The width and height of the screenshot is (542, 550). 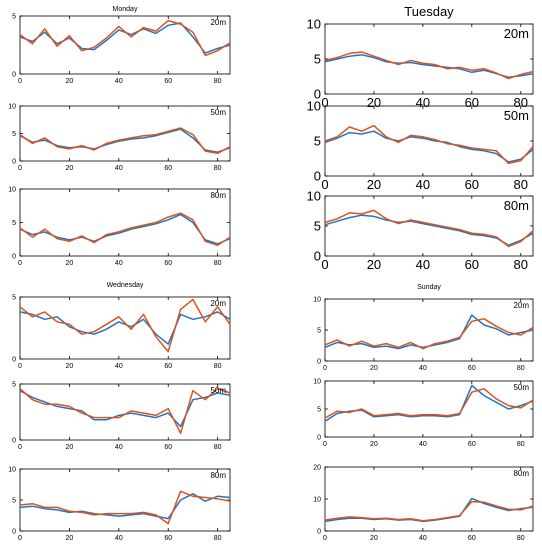 I want to click on panel-0: Monday 0 20 40 60 80 0 5 20m, so click(x=121, y=45).